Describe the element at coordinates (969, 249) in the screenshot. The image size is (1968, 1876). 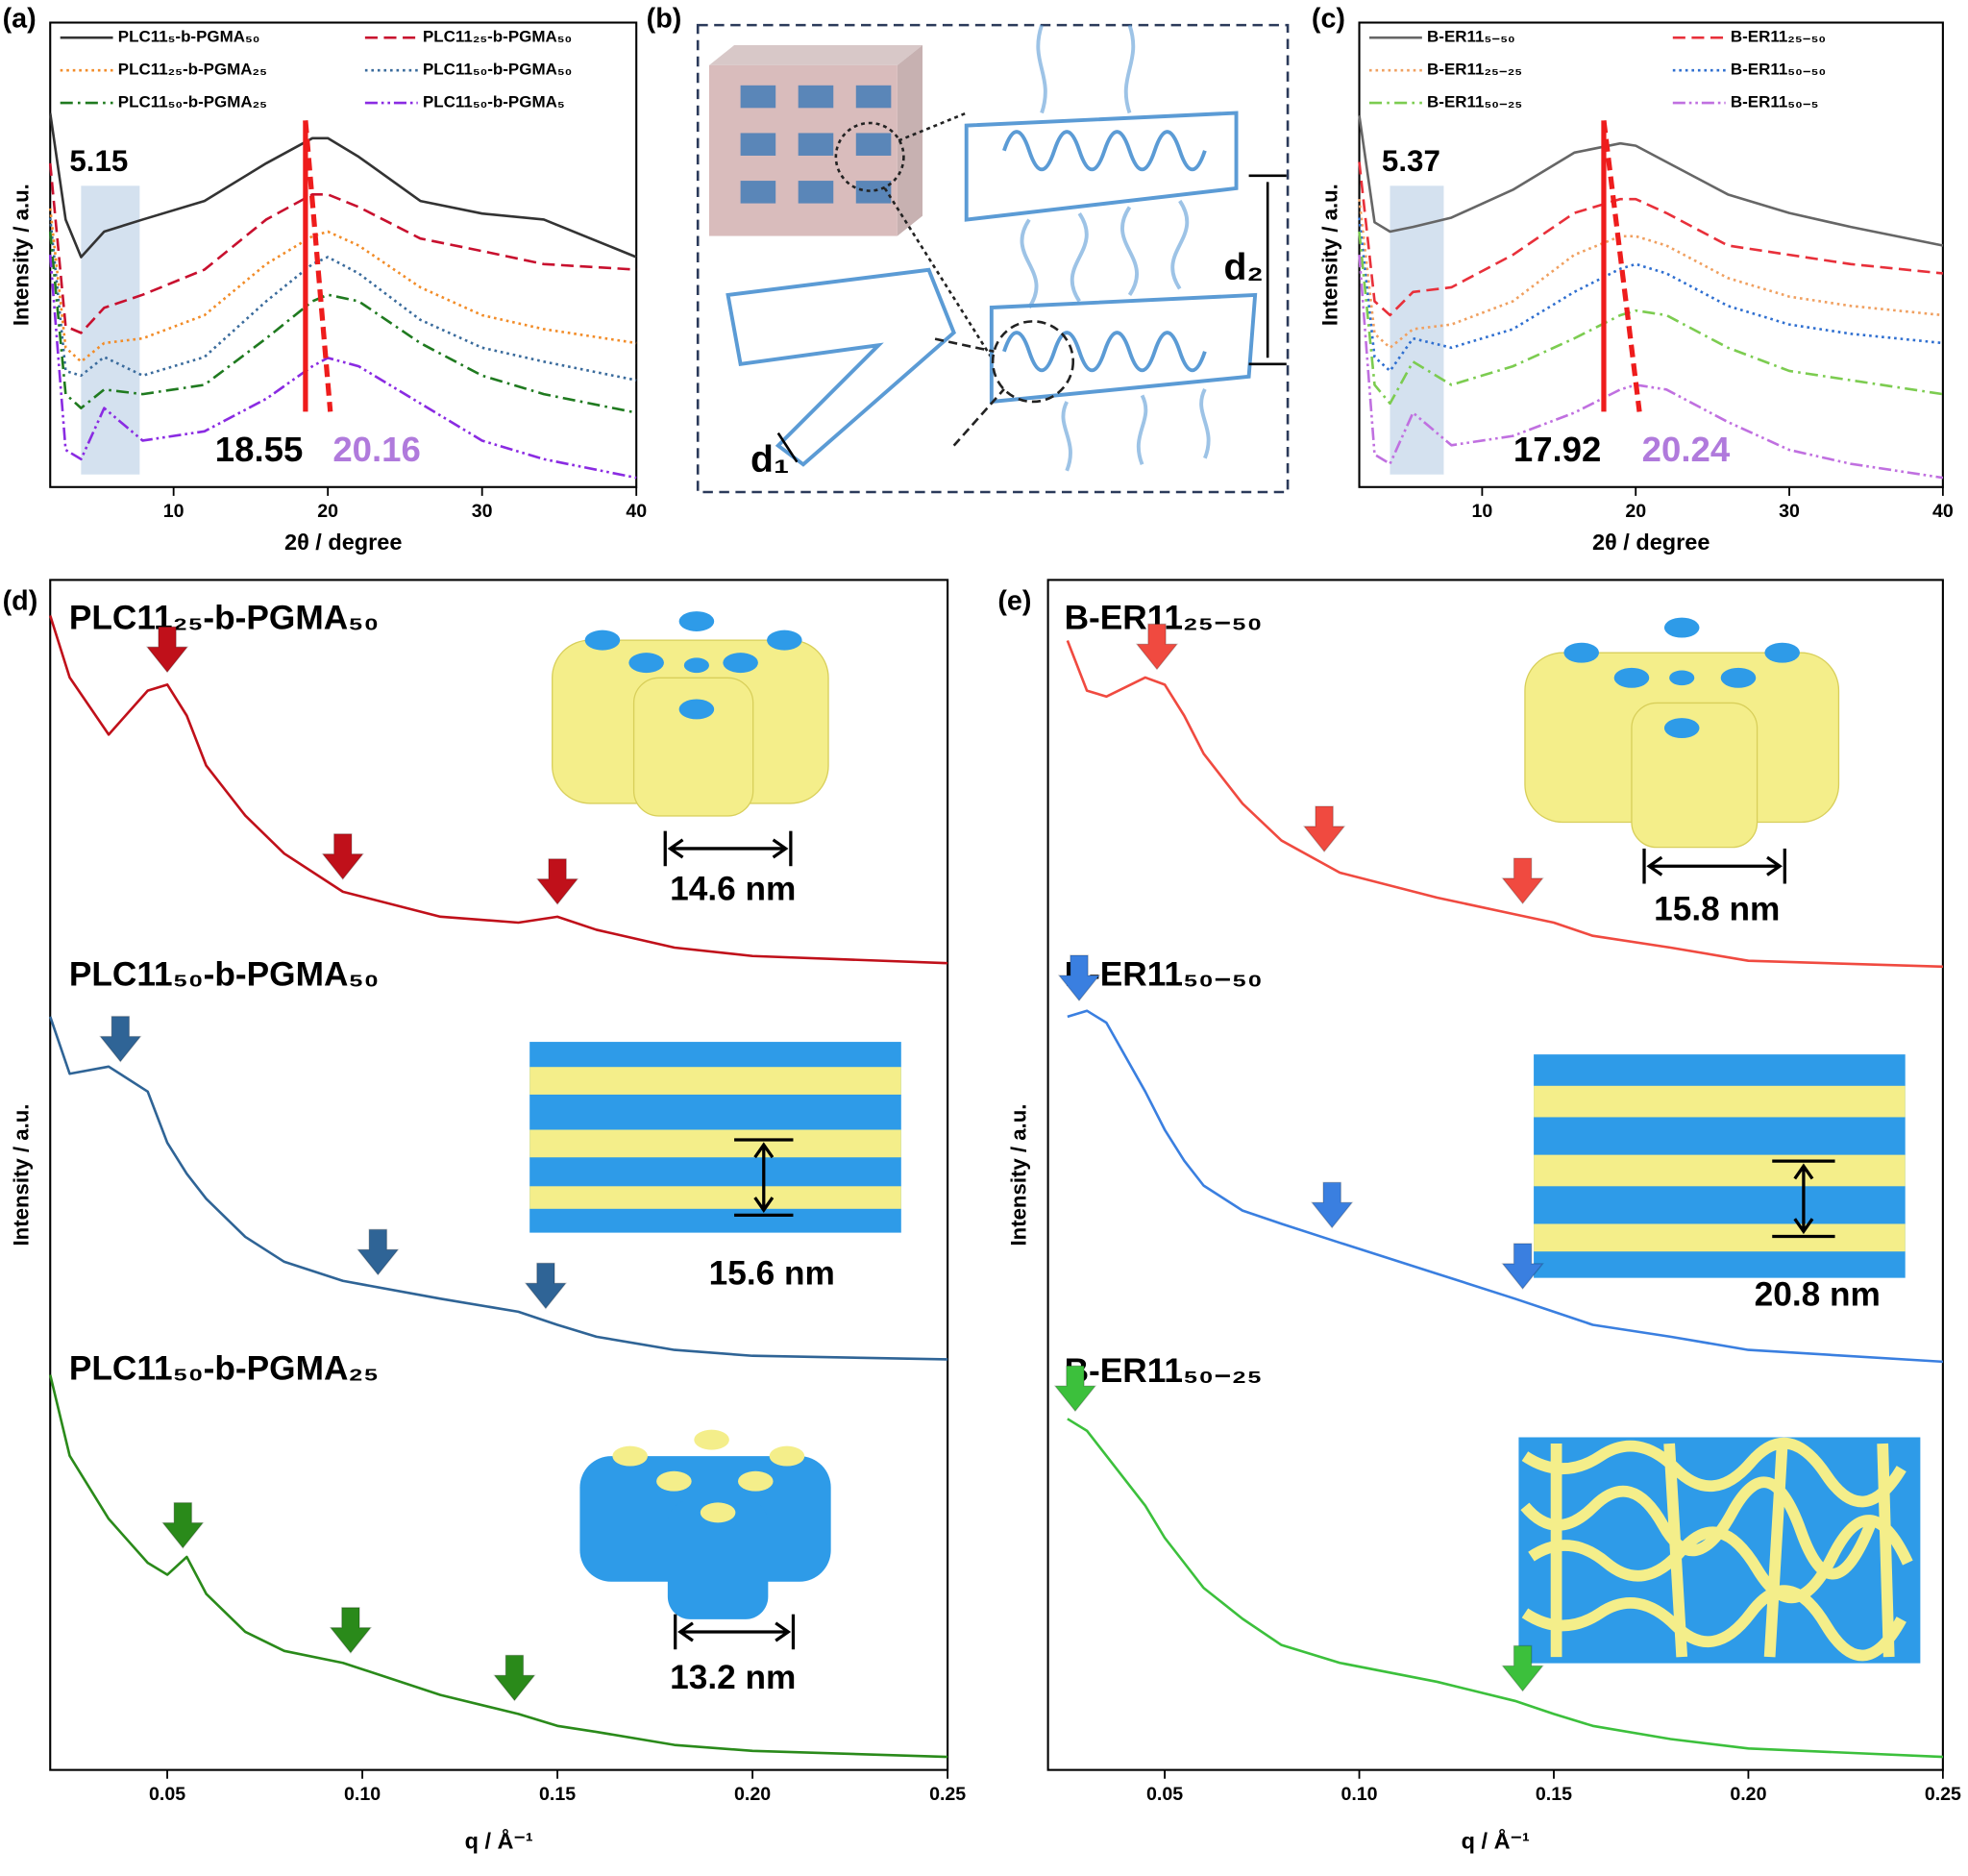
I see `diagram-b: (b) d₂ d₁` at that location.